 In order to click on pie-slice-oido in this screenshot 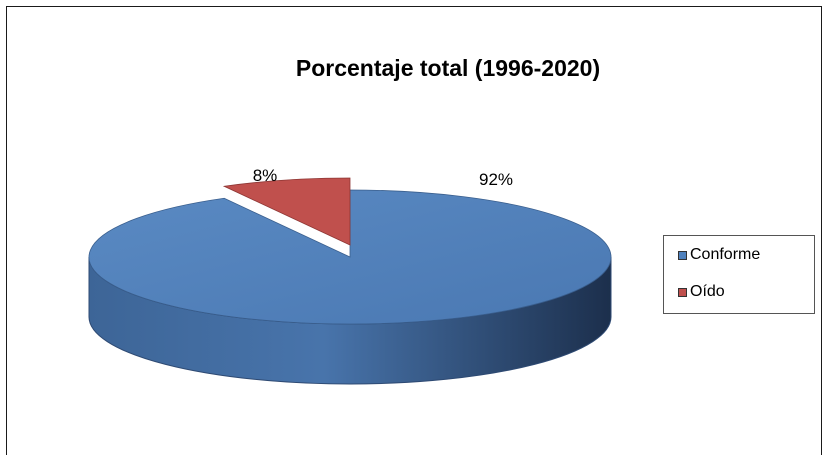, I will do `click(286, 211)`.